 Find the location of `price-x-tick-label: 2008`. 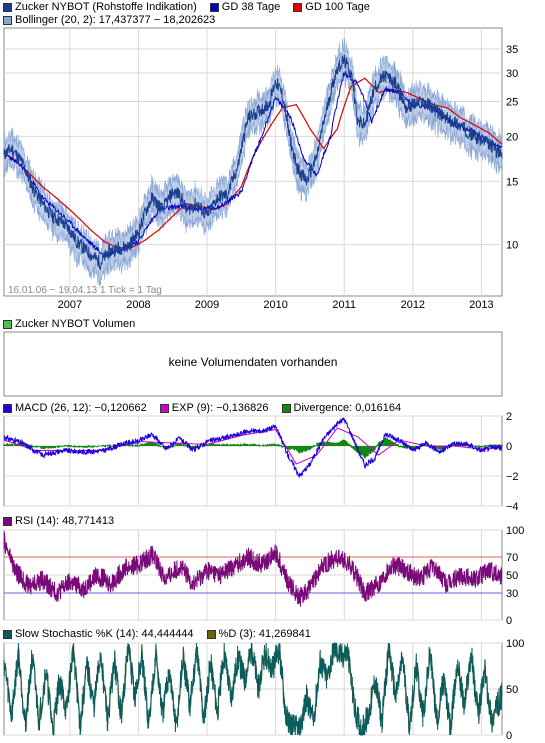

price-x-tick-label: 2008 is located at coordinates (138, 305).